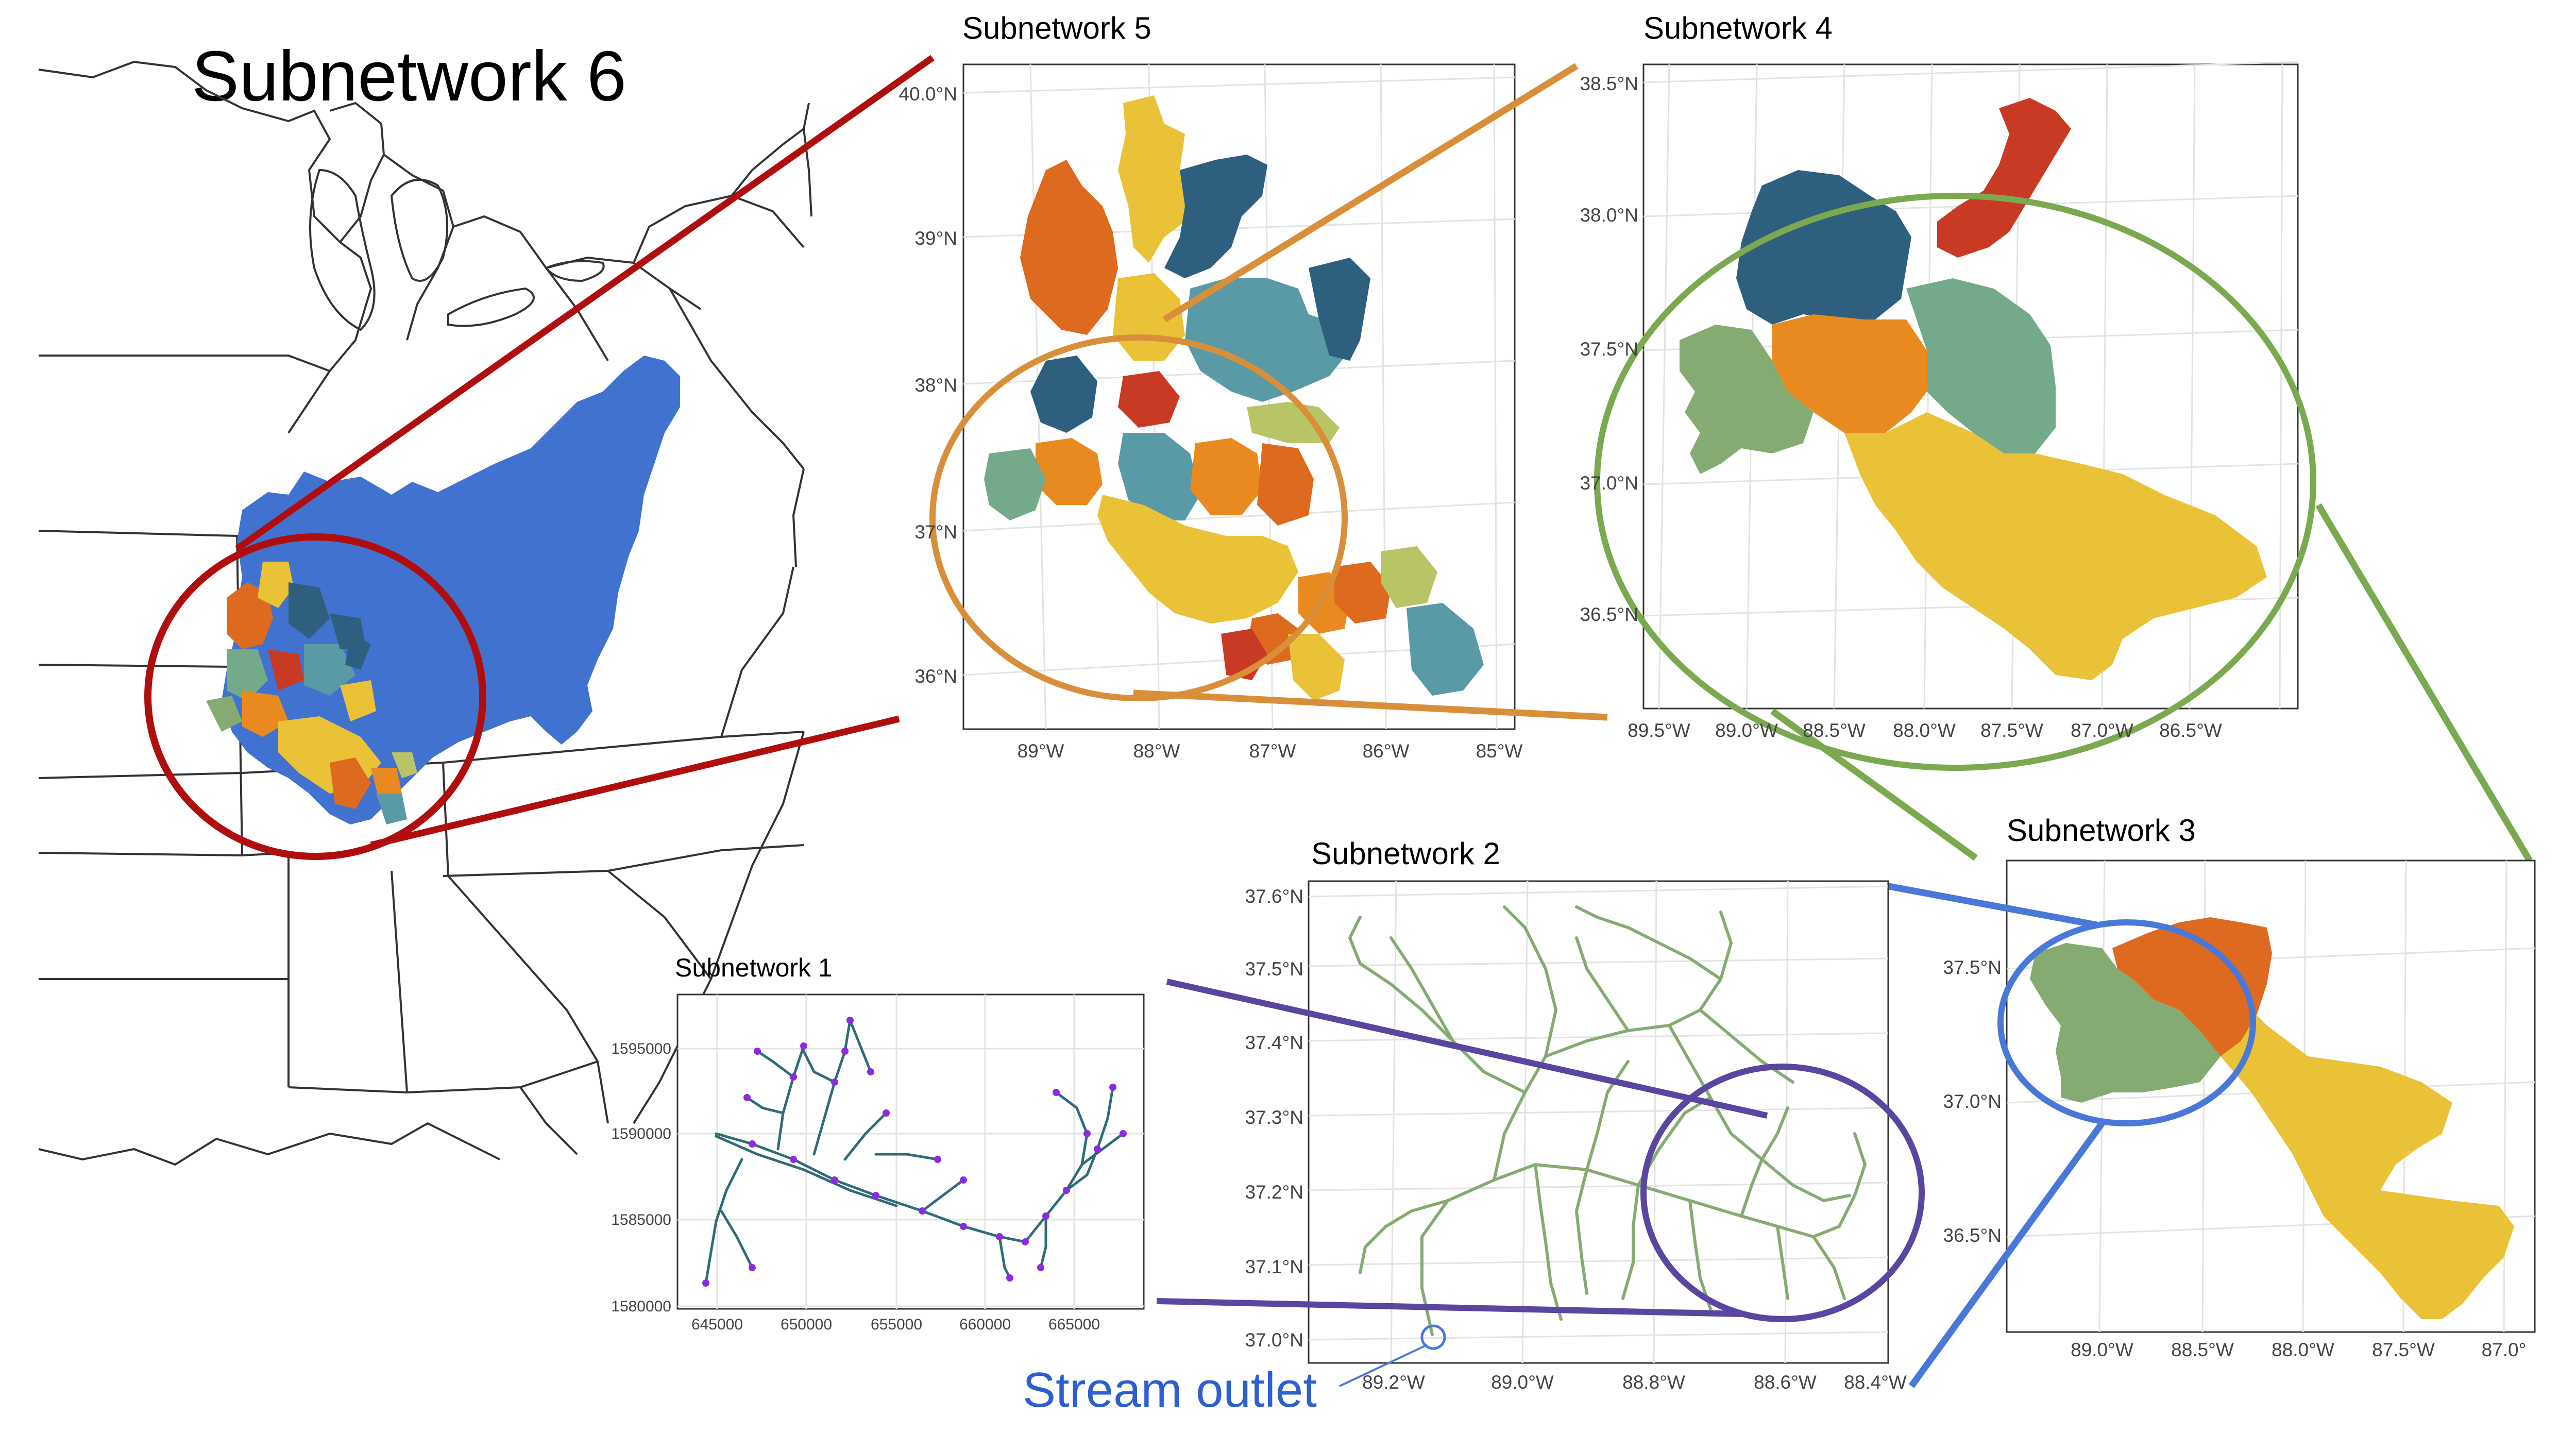 The height and width of the screenshot is (1449, 2576). What do you see at coordinates (1157, 751) in the screenshot?
I see `svg-text: 88°W` at bounding box center [1157, 751].